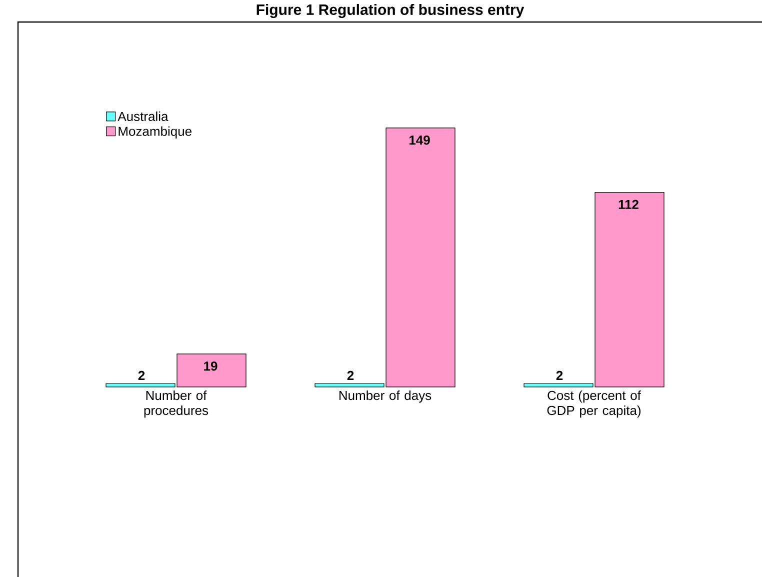 This screenshot has height=577, width=762. Describe the element at coordinates (594, 404) in the screenshot. I see `x-tick-label: Cost (percent of GDP per capita)` at that location.